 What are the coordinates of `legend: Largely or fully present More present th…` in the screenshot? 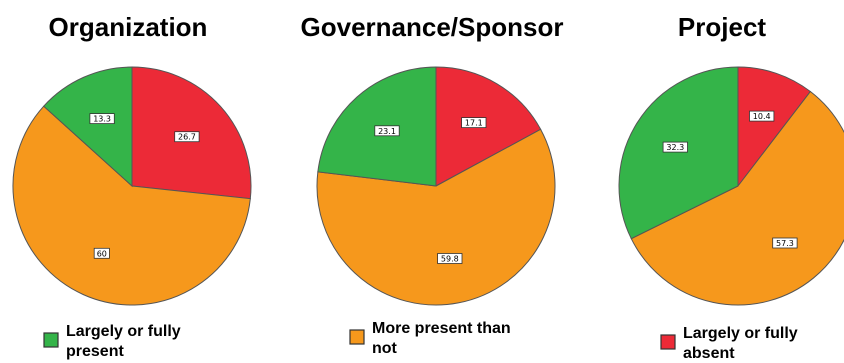 It's located at (420, 341).